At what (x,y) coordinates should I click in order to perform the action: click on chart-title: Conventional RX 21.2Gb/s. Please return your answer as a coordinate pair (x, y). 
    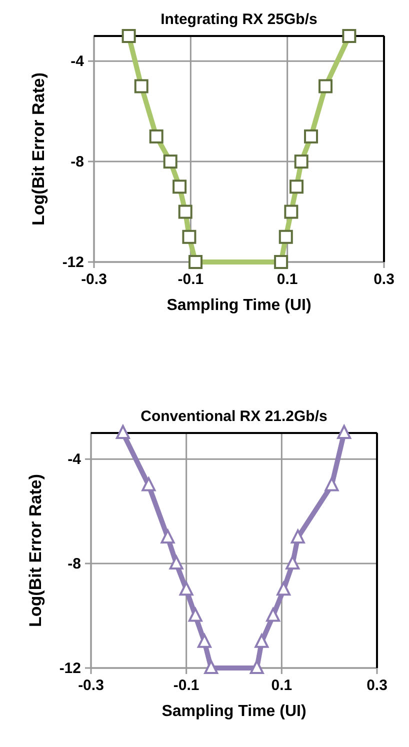
    Looking at the image, I should click on (234, 416).